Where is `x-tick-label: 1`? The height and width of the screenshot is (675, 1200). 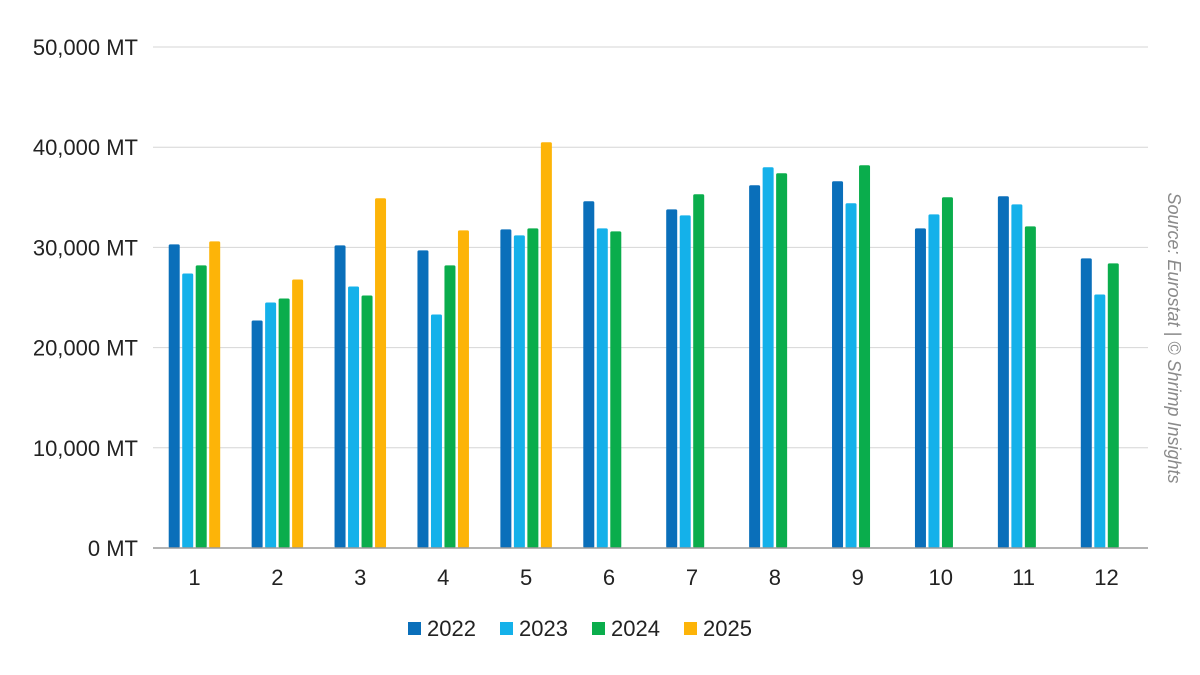 x-tick-label: 1 is located at coordinates (194, 577).